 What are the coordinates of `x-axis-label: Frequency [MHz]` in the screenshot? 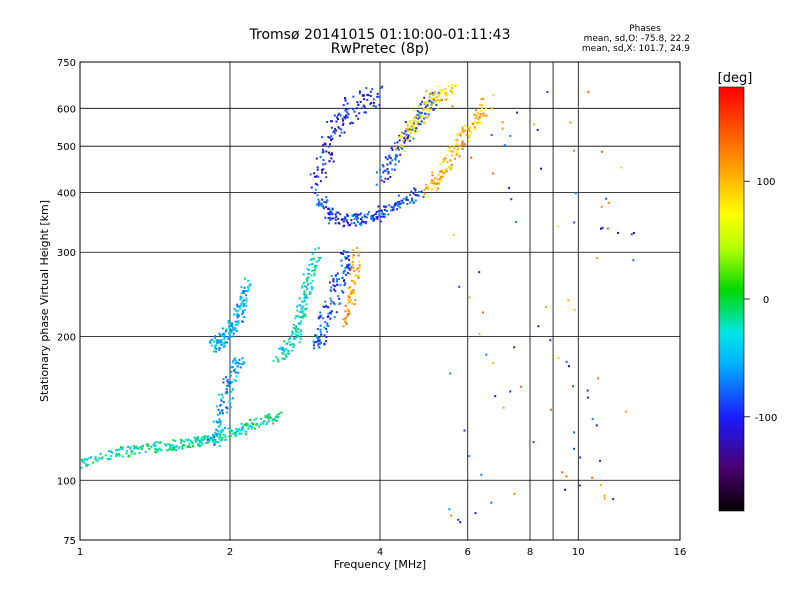 It's located at (380, 564).